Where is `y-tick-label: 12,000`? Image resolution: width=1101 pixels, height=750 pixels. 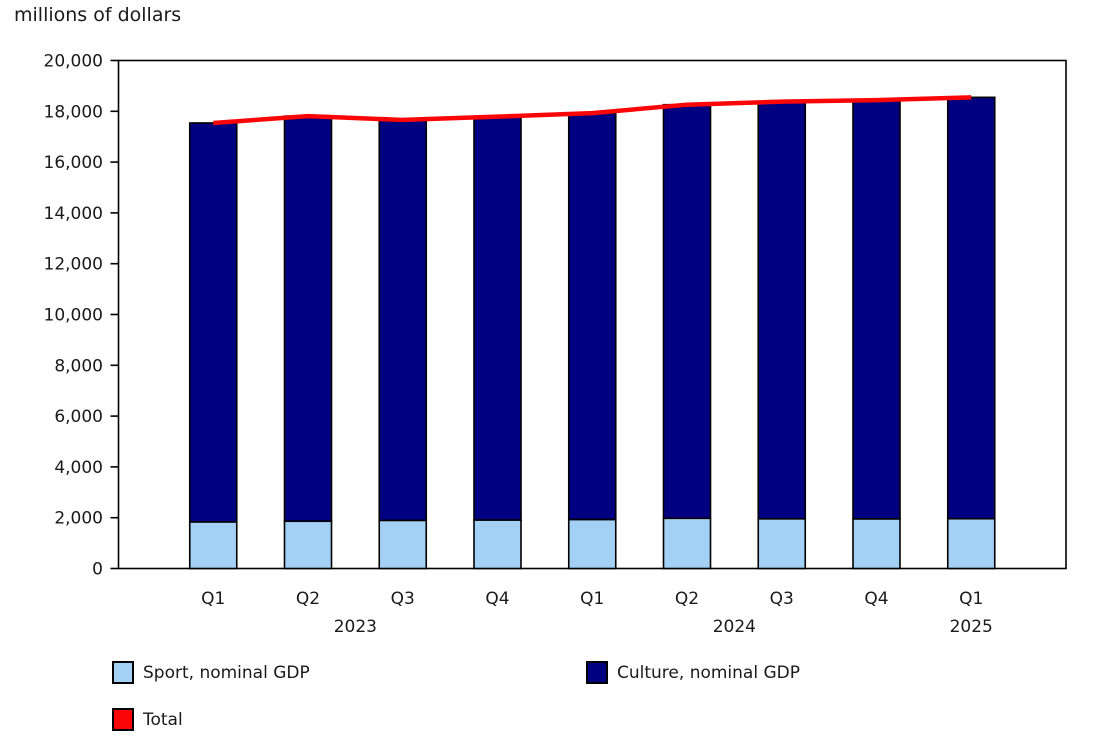
y-tick-label: 12,000 is located at coordinates (73, 265).